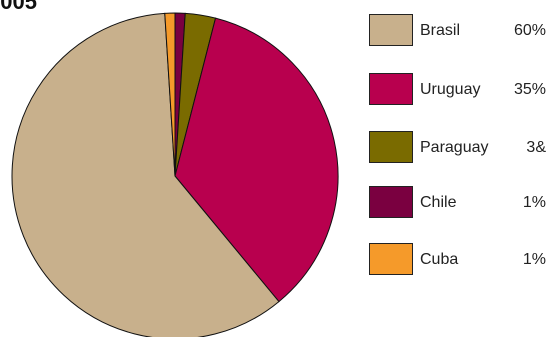  I want to click on legend-item-paraguay: Paraguay 3&, so click(459, 148).